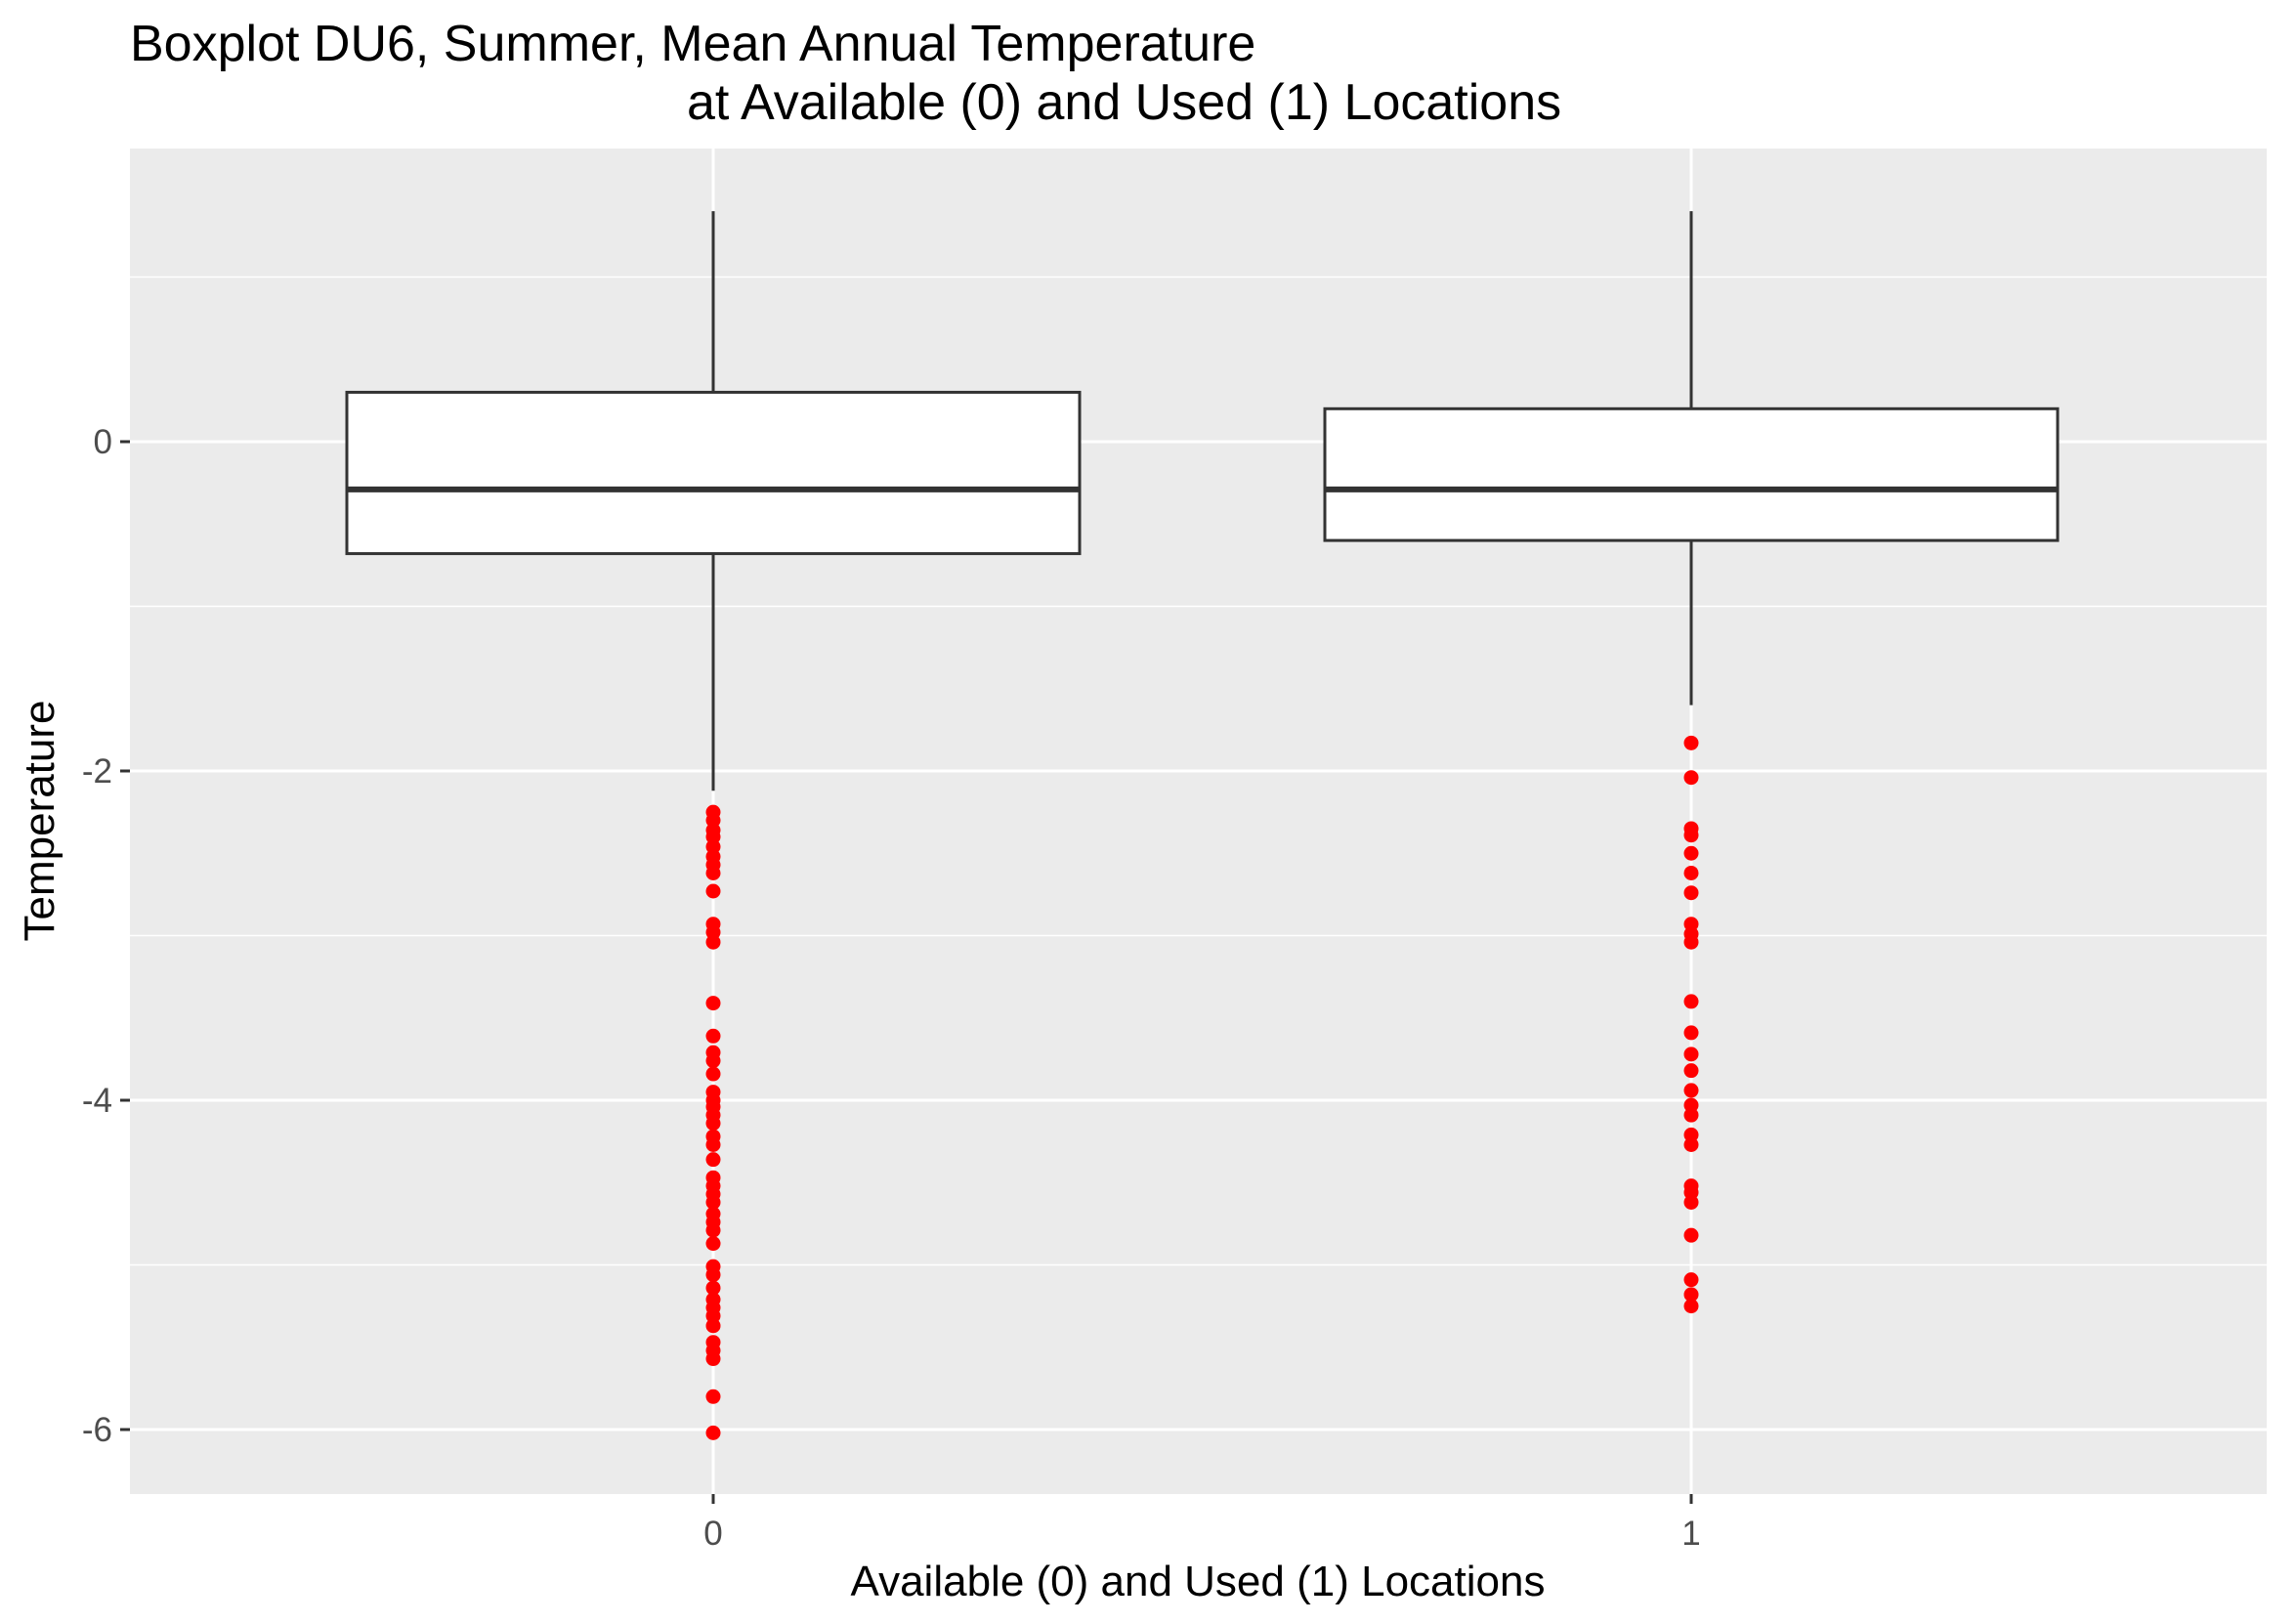 The height and width of the screenshot is (1624, 2296). What do you see at coordinates (712, 1534) in the screenshot?
I see `x-tick-label: 0` at bounding box center [712, 1534].